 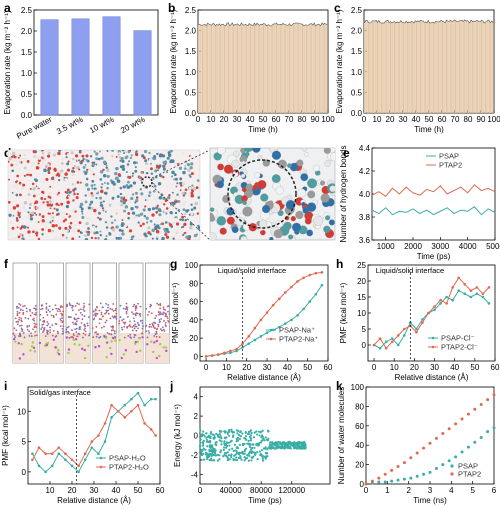 I want to click on x-tick-label: 90, so click(x=481, y=119).